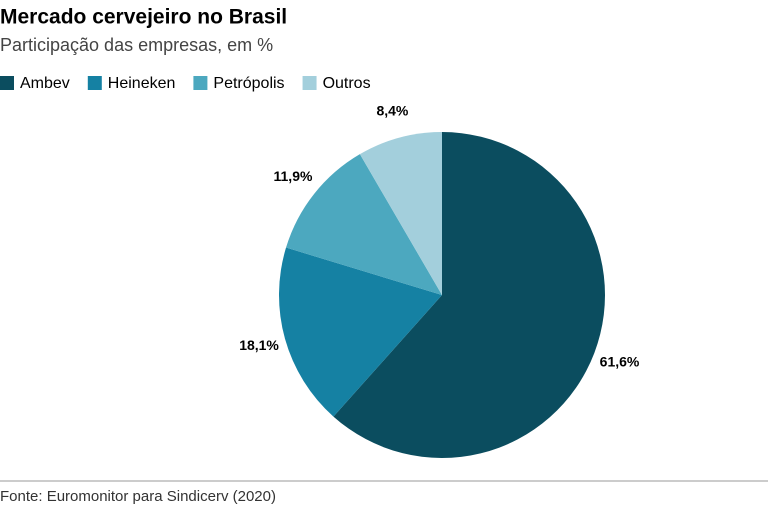 The width and height of the screenshot is (768, 512). I want to click on legend-label: Outros, so click(347, 83).